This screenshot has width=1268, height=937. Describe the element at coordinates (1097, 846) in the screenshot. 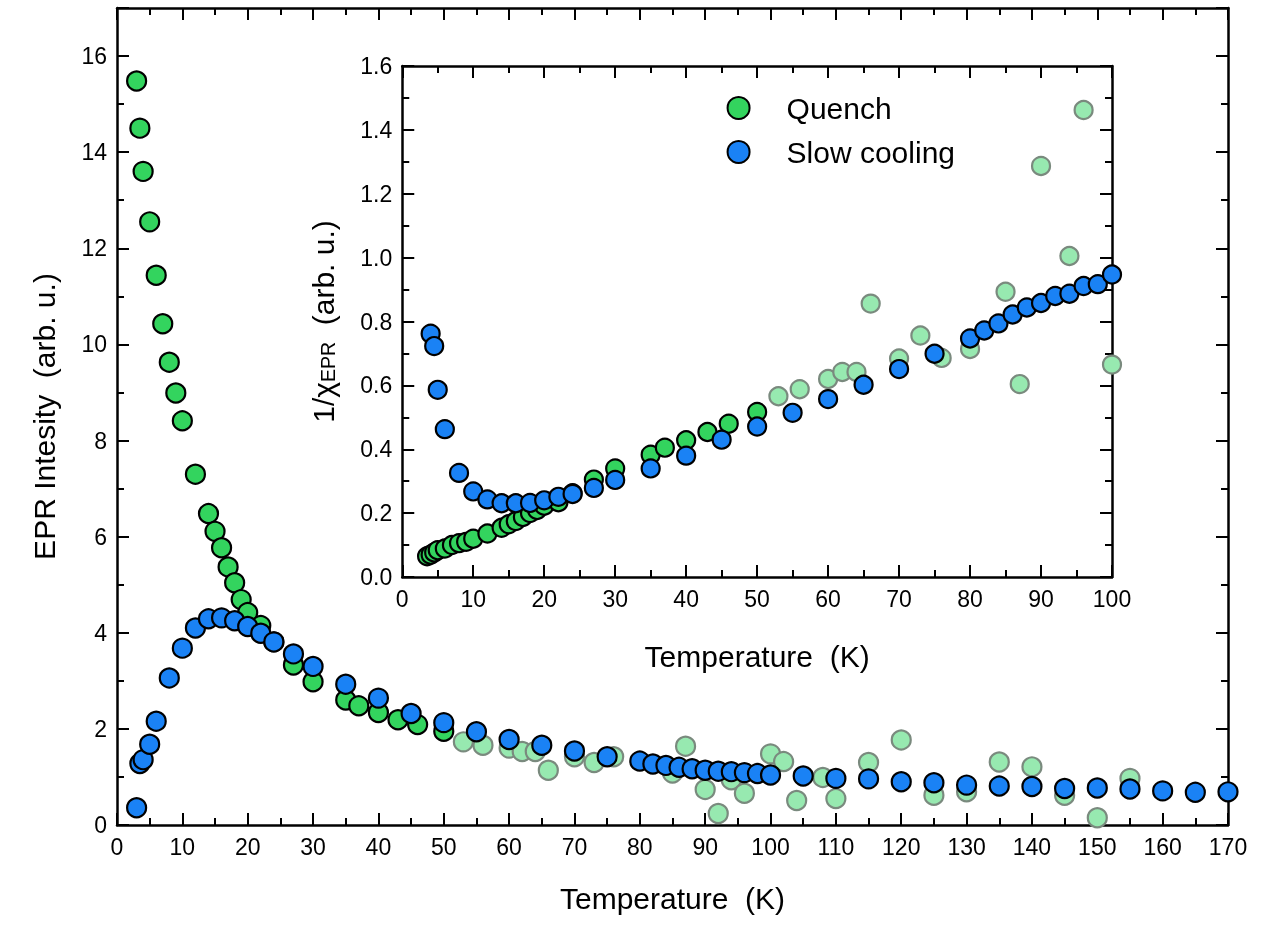

I see `x-tick-label: 150` at that location.